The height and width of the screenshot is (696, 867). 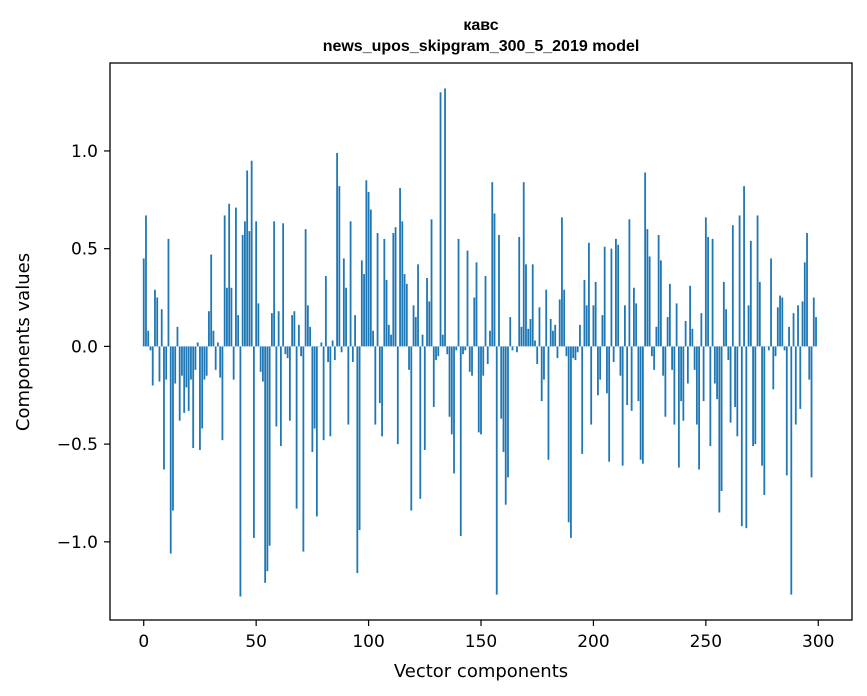 What do you see at coordinates (480, 25) in the screenshot?
I see `chart-title: кавс` at bounding box center [480, 25].